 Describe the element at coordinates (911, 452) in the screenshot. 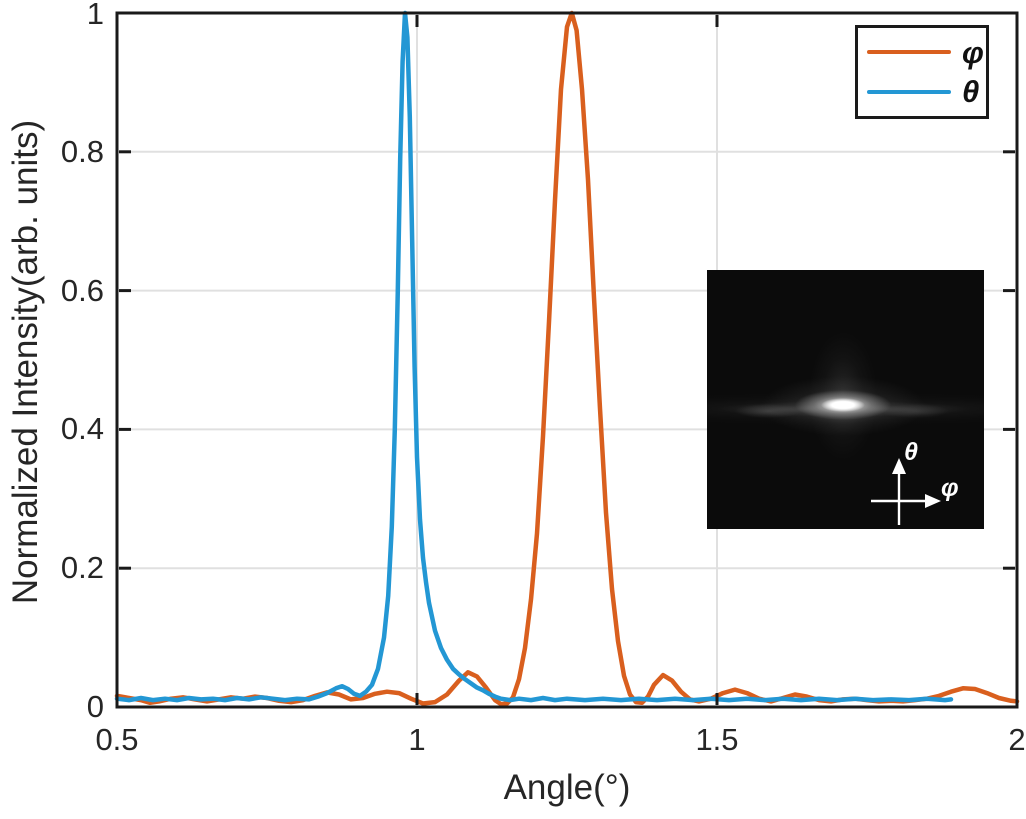

I see `inset-theta-label: θ` at that location.